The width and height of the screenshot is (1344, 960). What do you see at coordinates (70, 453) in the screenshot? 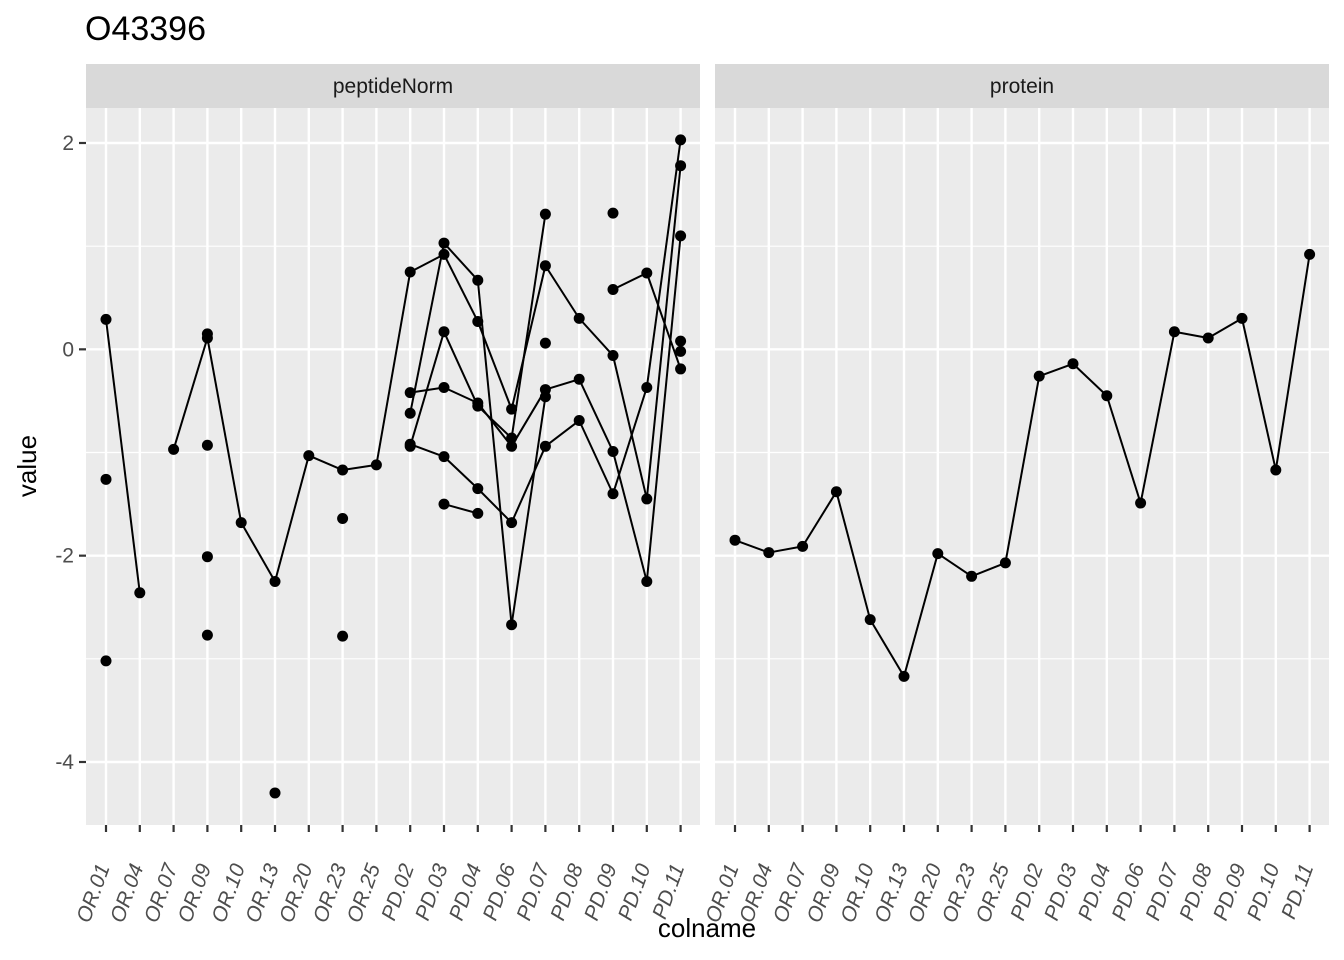
I see `y-axis: 2 0 -2 -4` at bounding box center [70, 453].